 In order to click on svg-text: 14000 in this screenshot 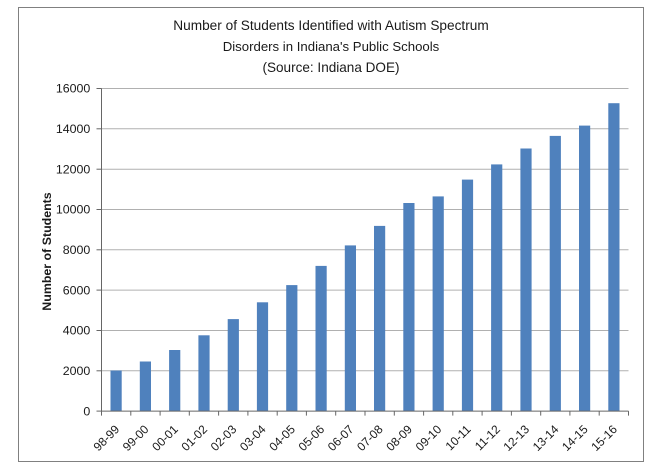, I will do `click(73, 129)`.